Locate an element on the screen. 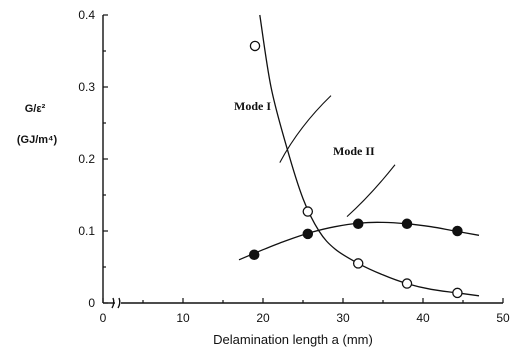 The image size is (511, 356). y-tick-label: 0.2 is located at coordinates (86, 159).